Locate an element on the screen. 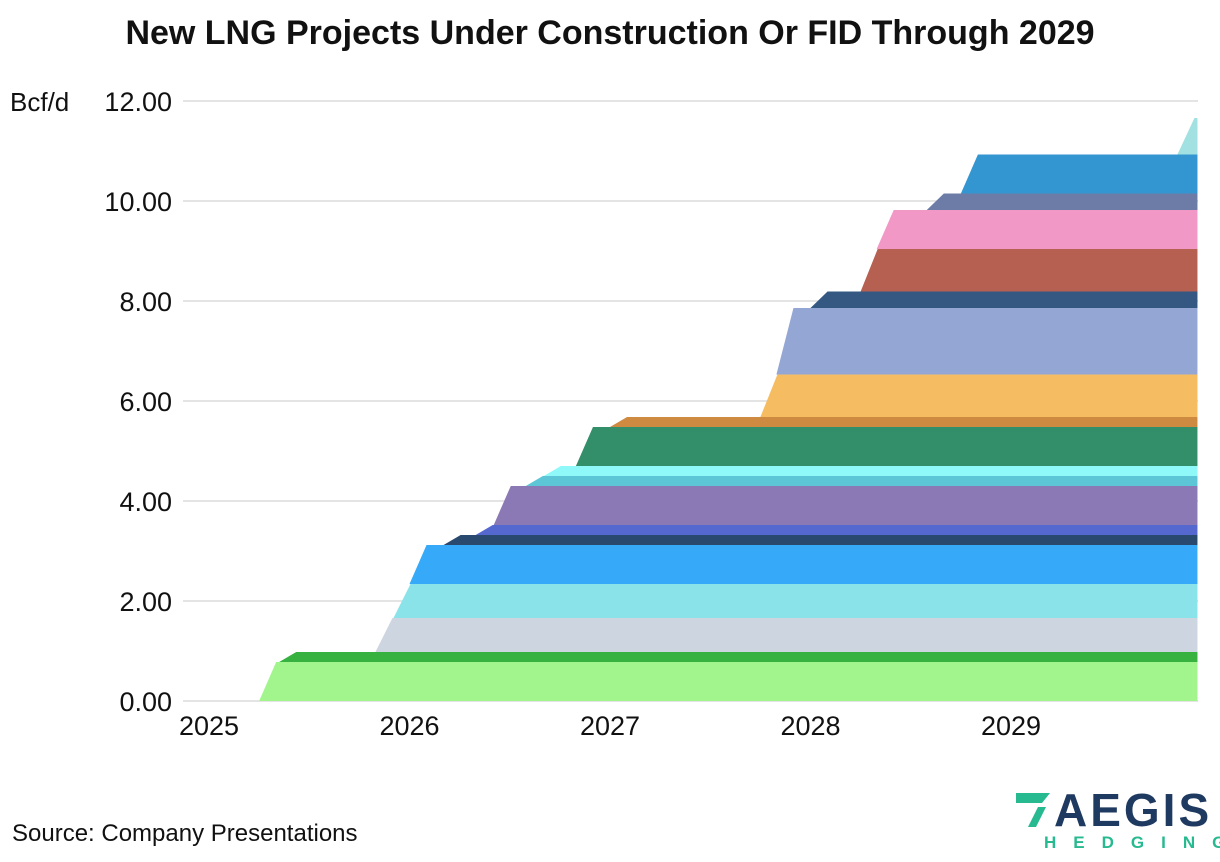  x-tick-label-2029: 2029 is located at coordinates (1011, 726).